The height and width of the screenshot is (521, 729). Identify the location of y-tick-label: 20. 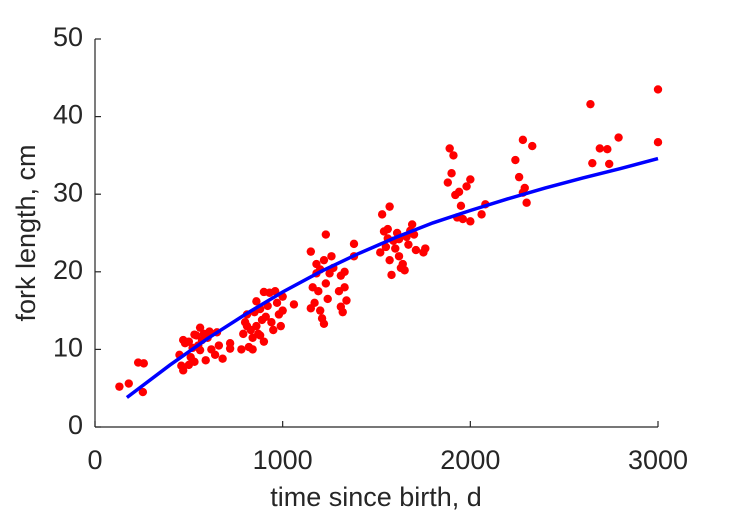
(68, 270).